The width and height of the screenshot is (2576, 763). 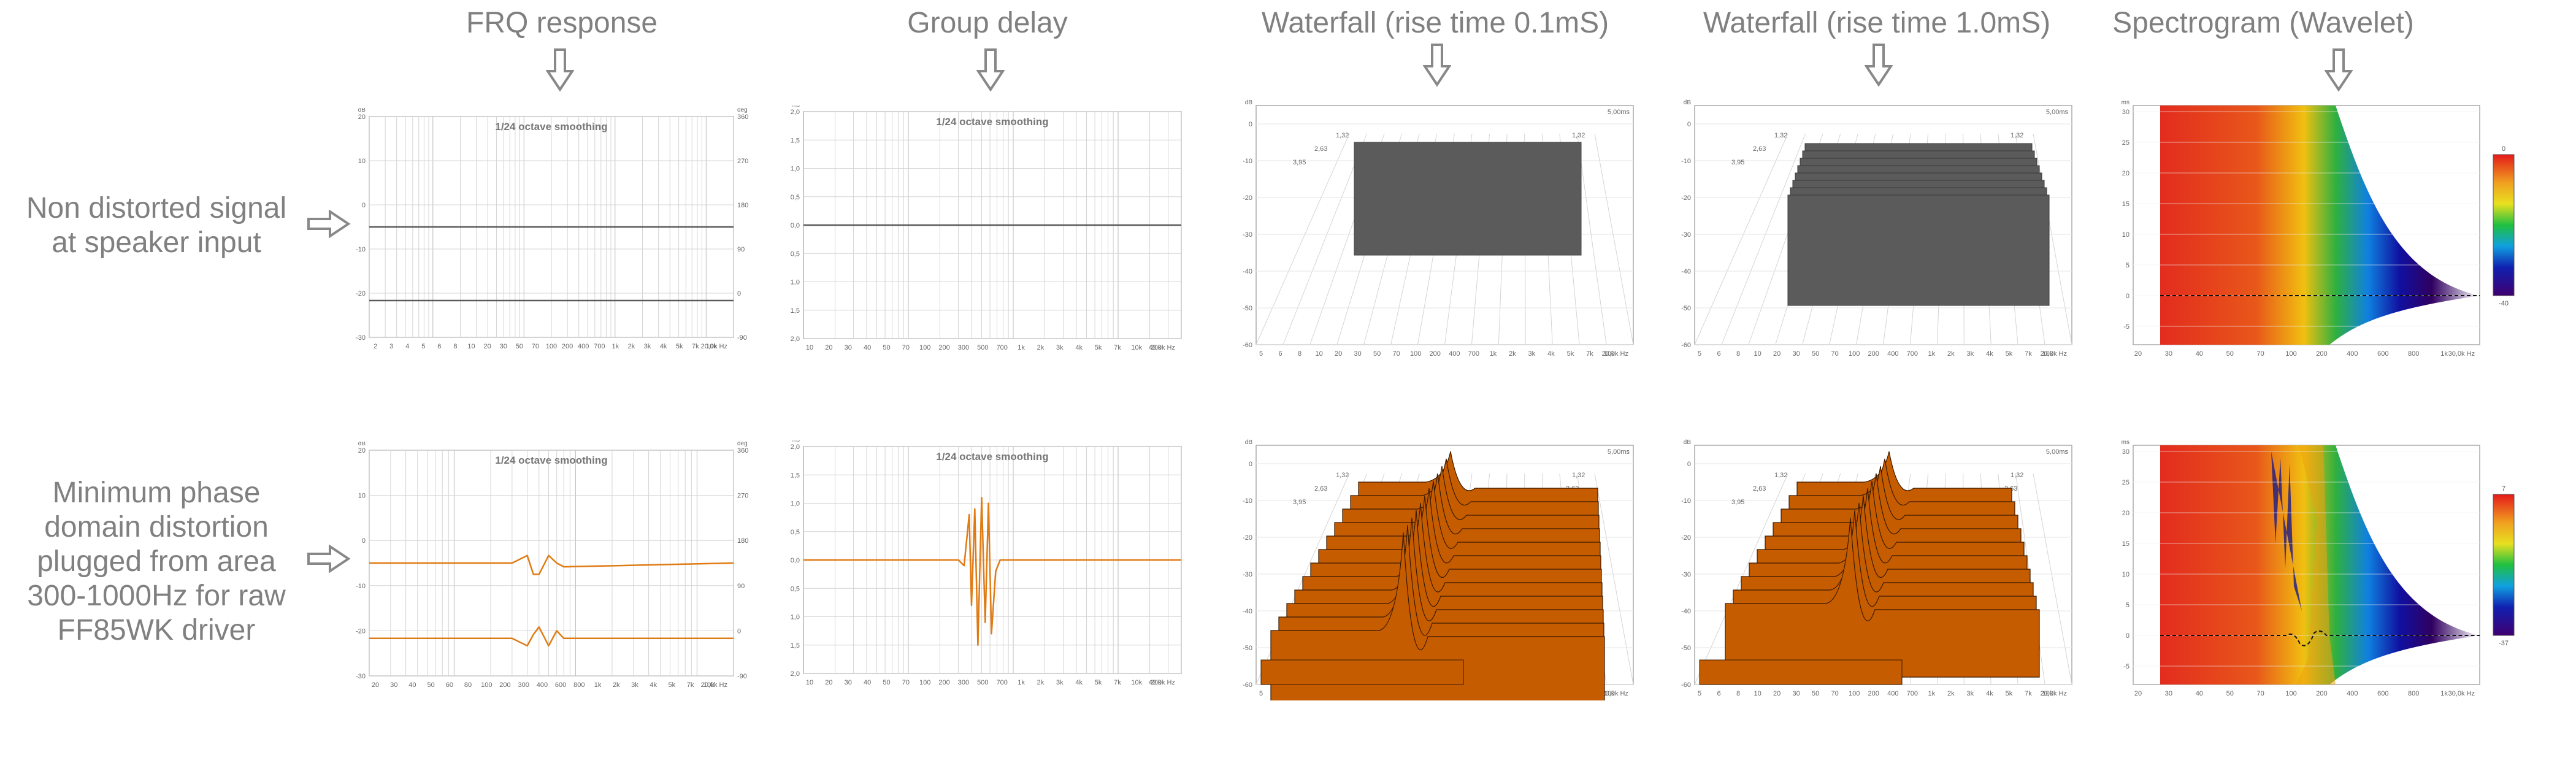 What do you see at coordinates (2125, 204) in the screenshot?
I see `y-tick-label: 15` at bounding box center [2125, 204].